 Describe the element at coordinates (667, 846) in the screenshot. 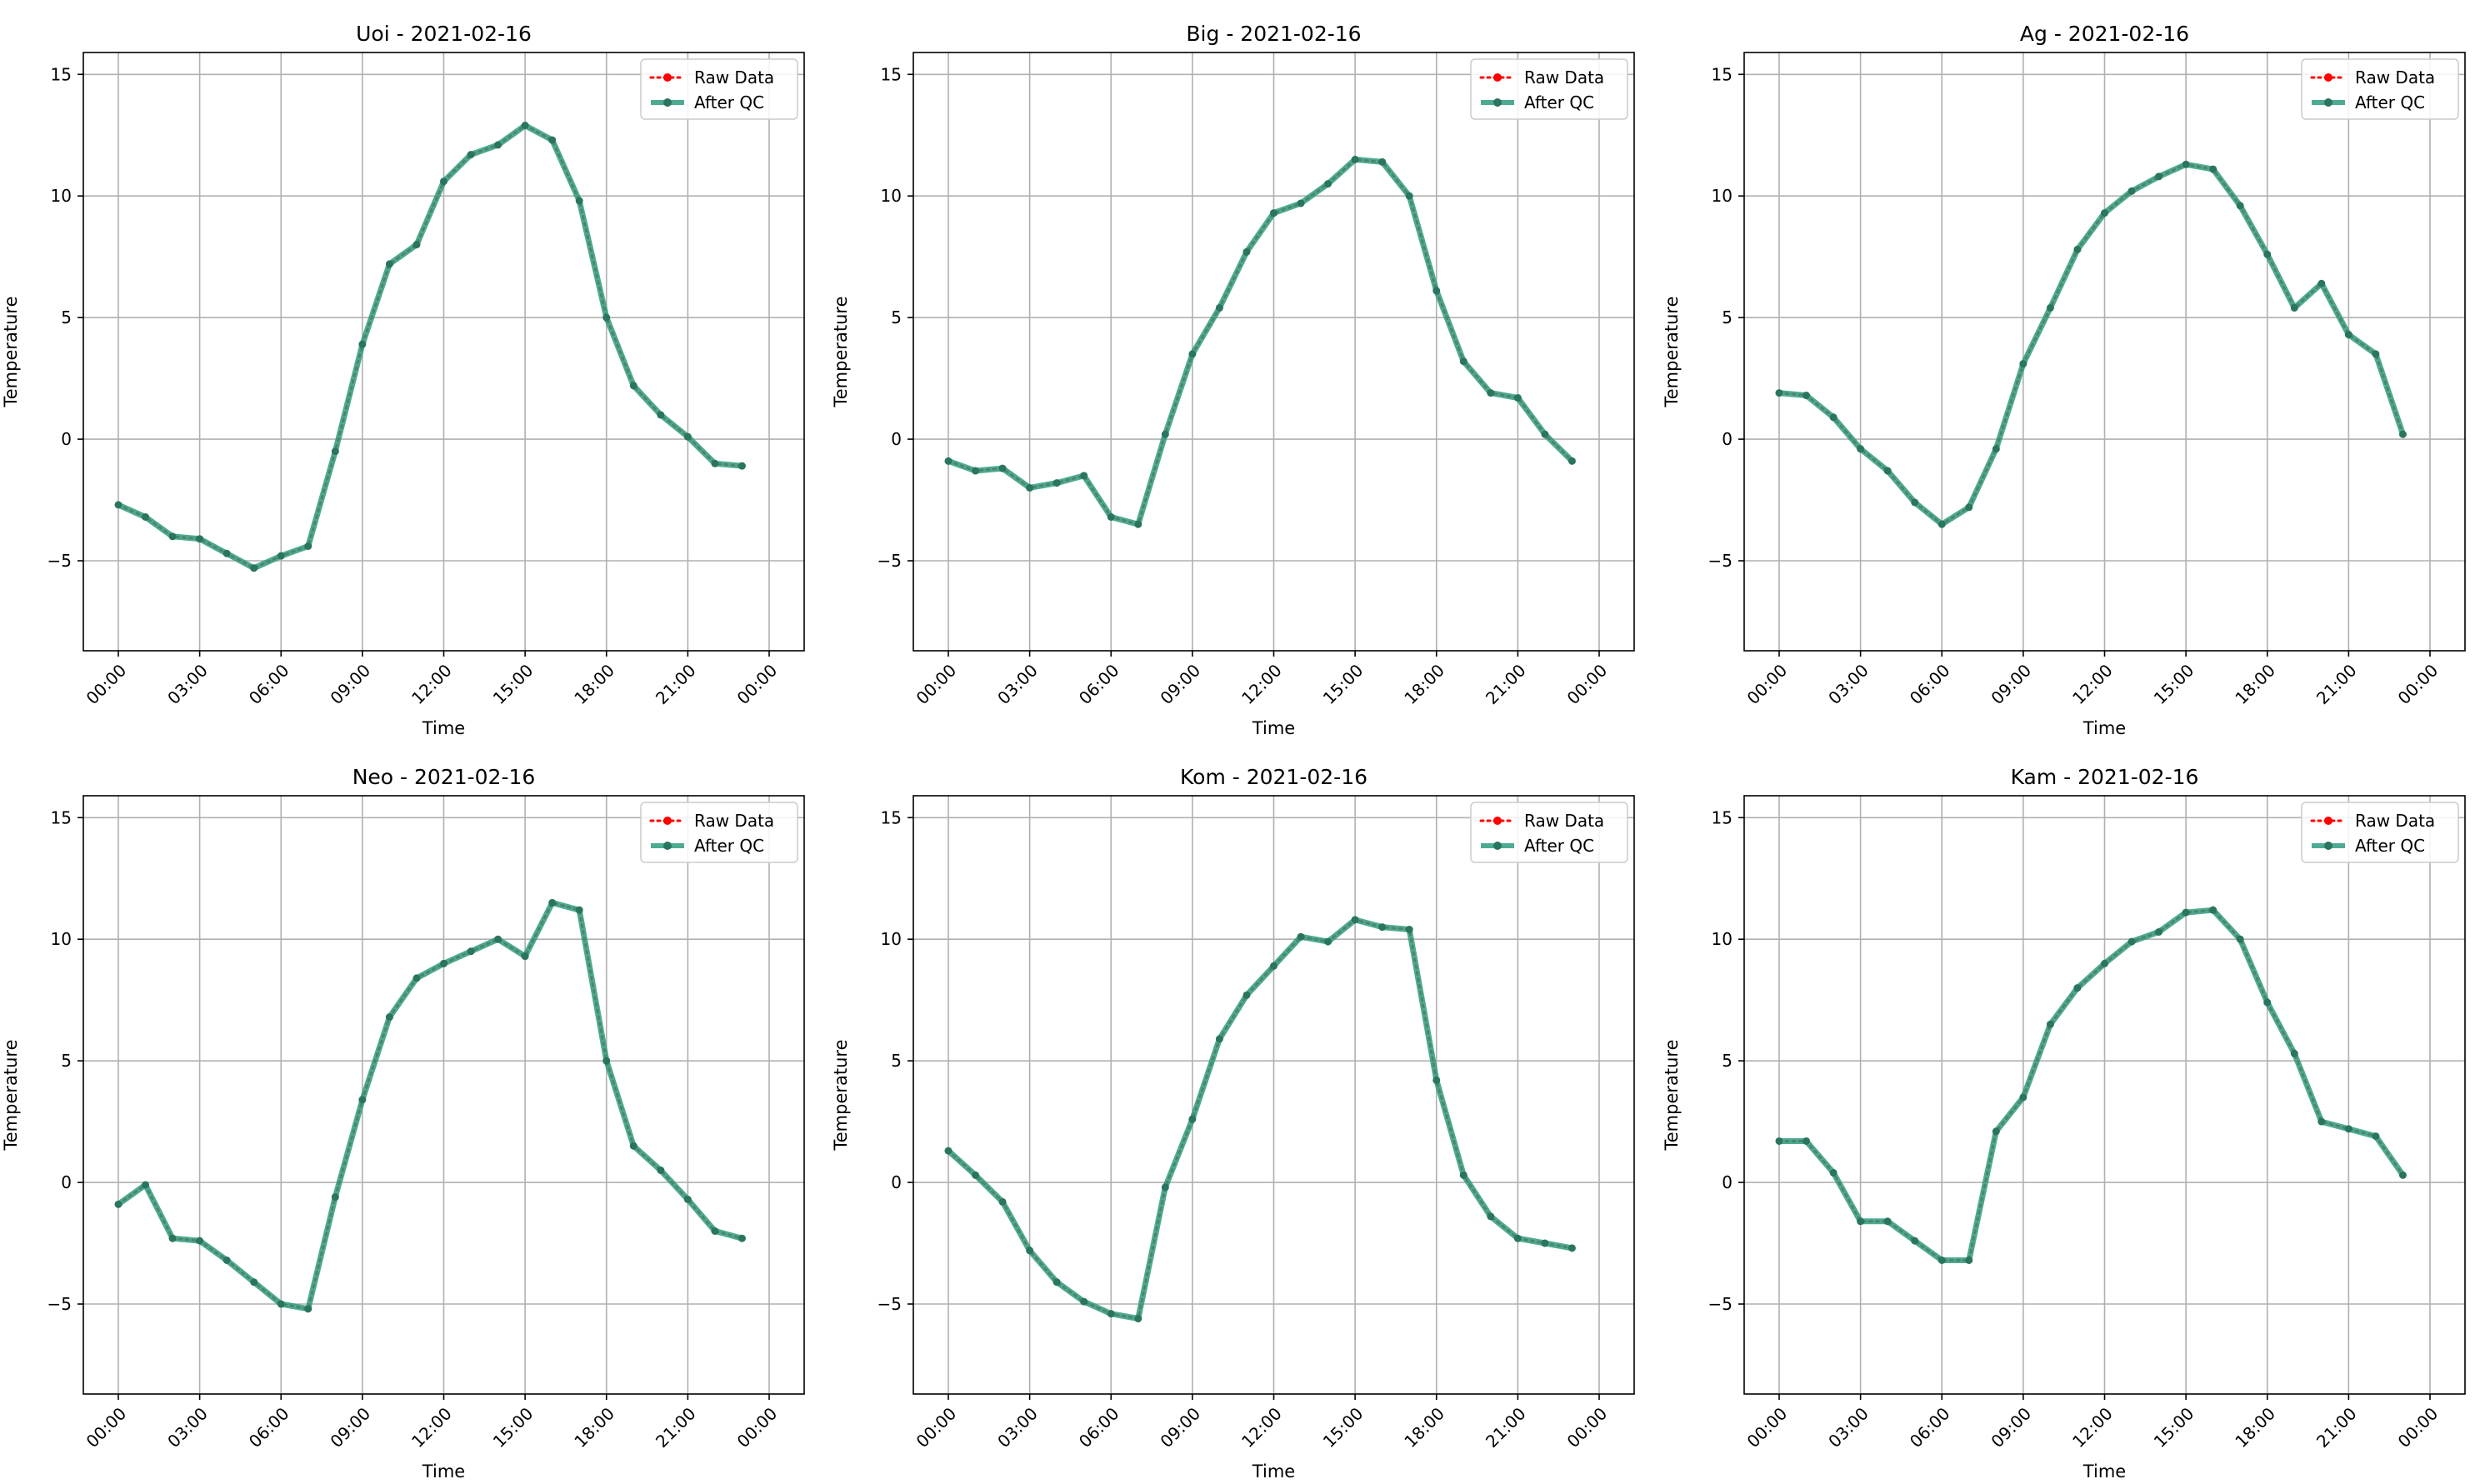

I see `legend-qc-marker` at that location.